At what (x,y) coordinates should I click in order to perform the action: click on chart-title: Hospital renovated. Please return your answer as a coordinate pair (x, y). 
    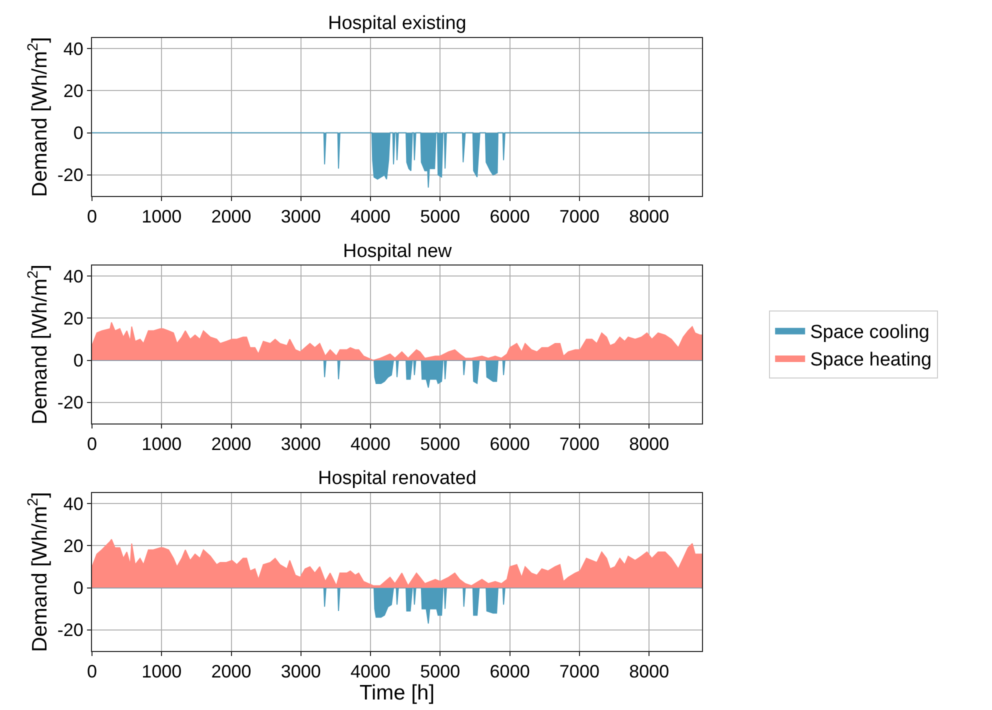
    Looking at the image, I should click on (397, 478).